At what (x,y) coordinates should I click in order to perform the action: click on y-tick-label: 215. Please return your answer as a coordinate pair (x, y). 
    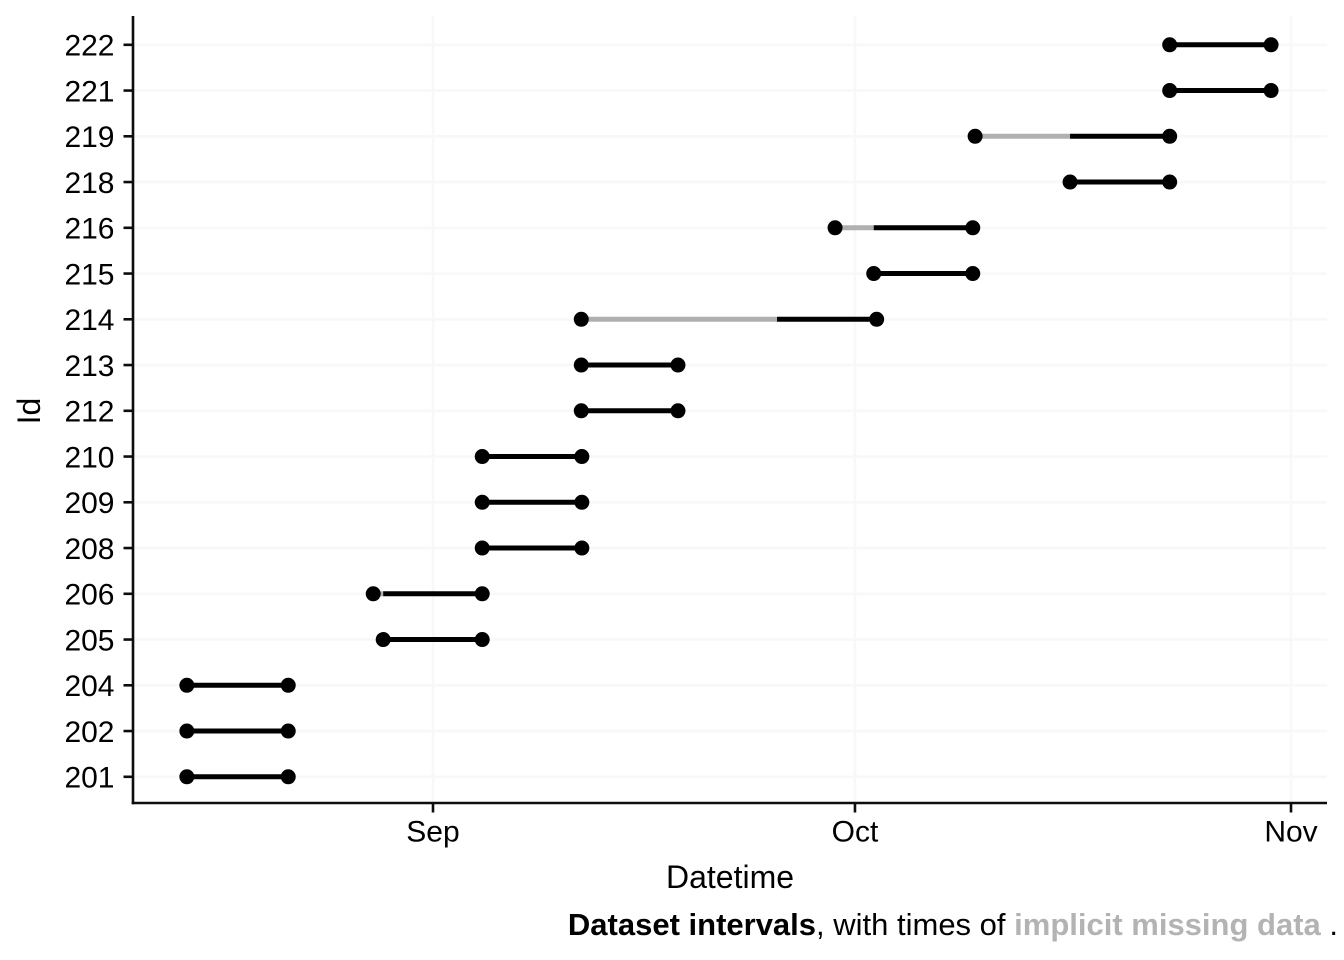
    Looking at the image, I should click on (89, 274).